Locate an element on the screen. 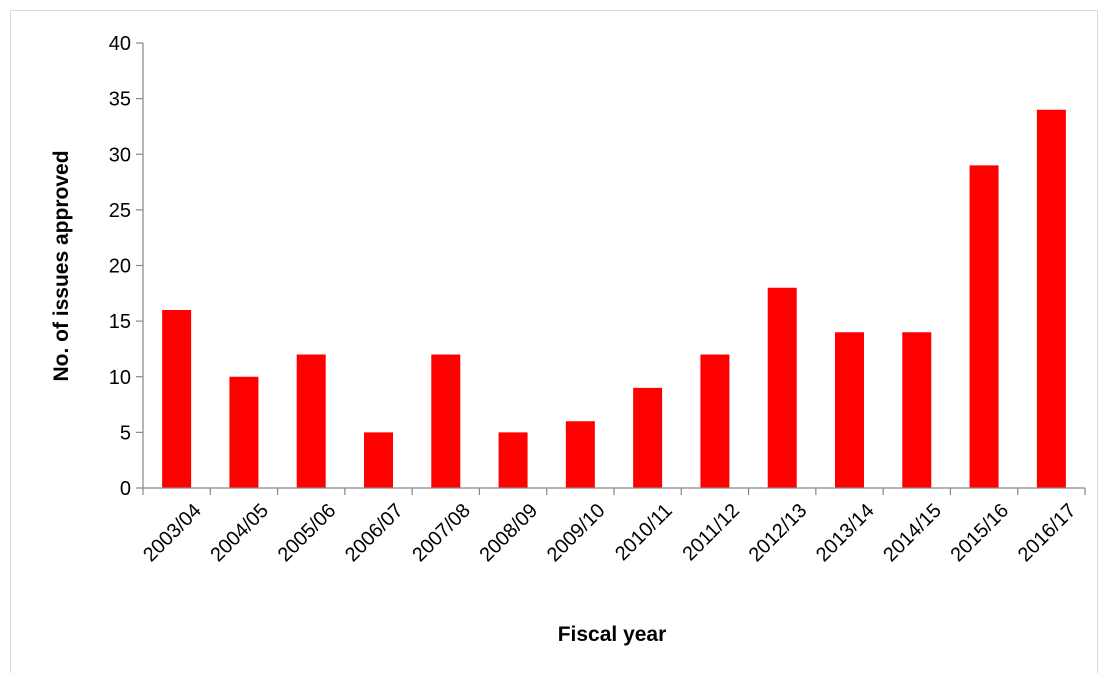  x-tick-label: 2006/07 is located at coordinates (374, 533).